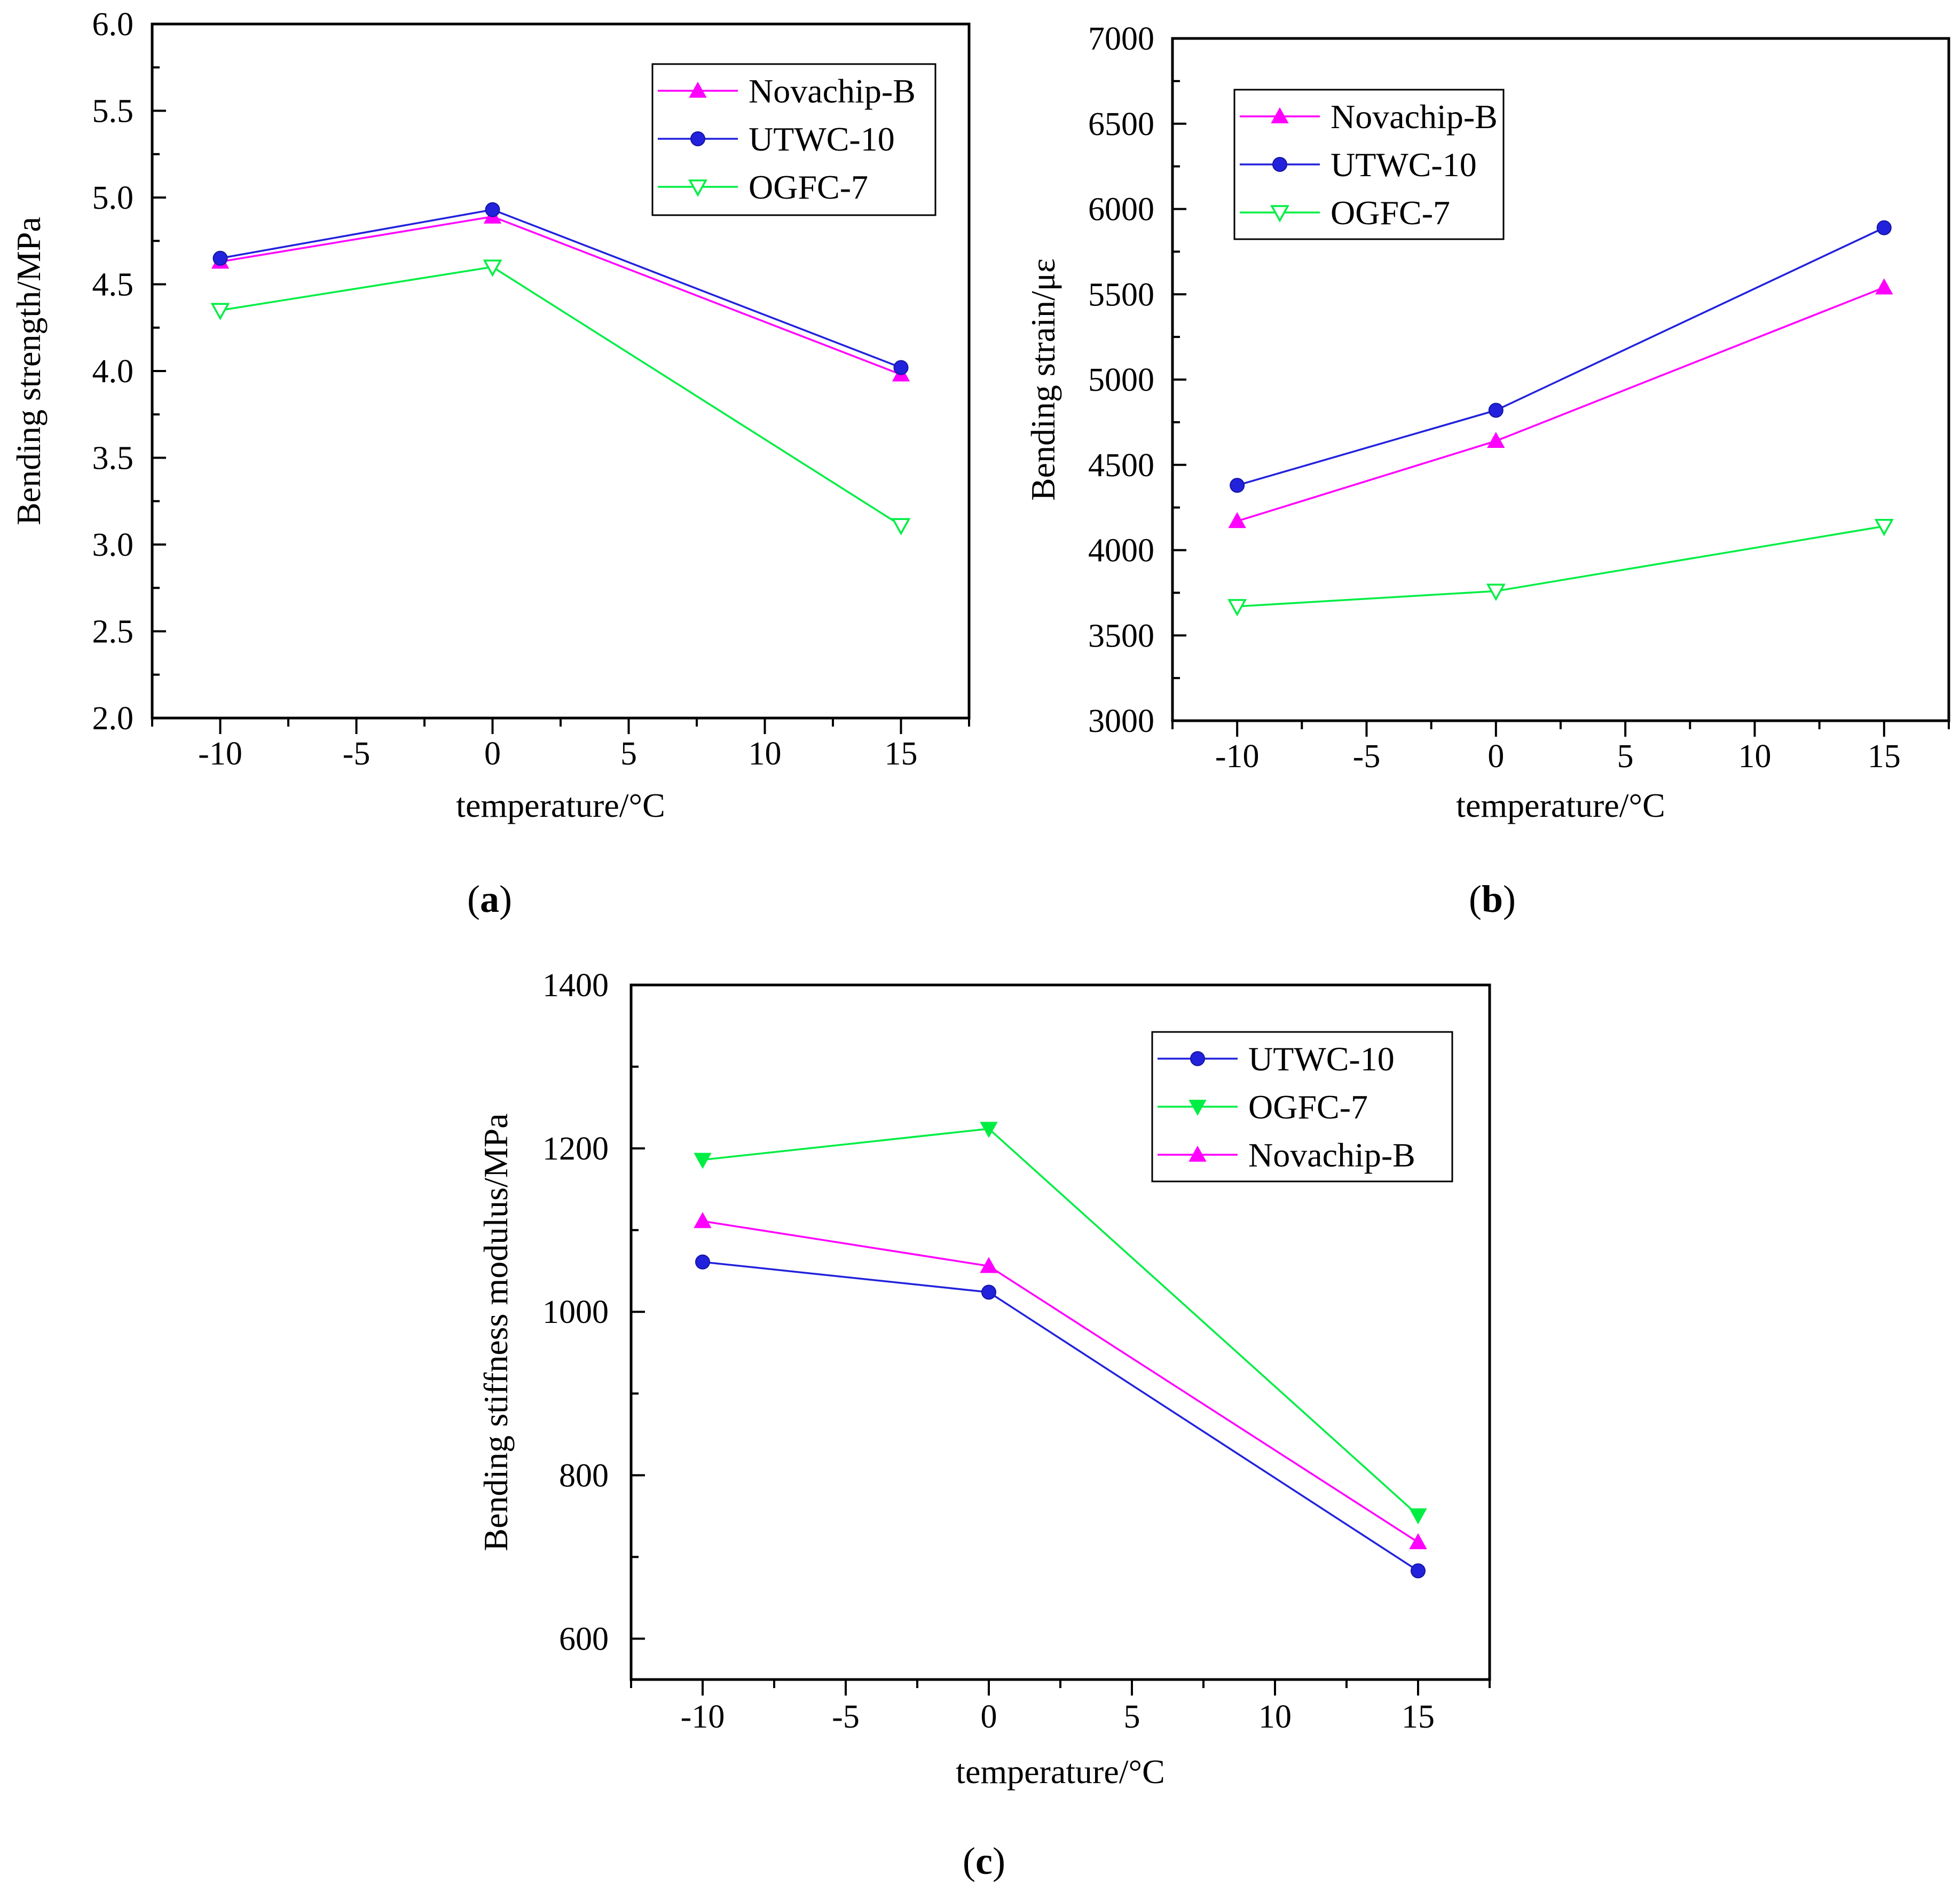 The height and width of the screenshot is (1892, 1960). What do you see at coordinates (113, 632) in the screenshot?
I see `y-tick-label: 2.5` at bounding box center [113, 632].